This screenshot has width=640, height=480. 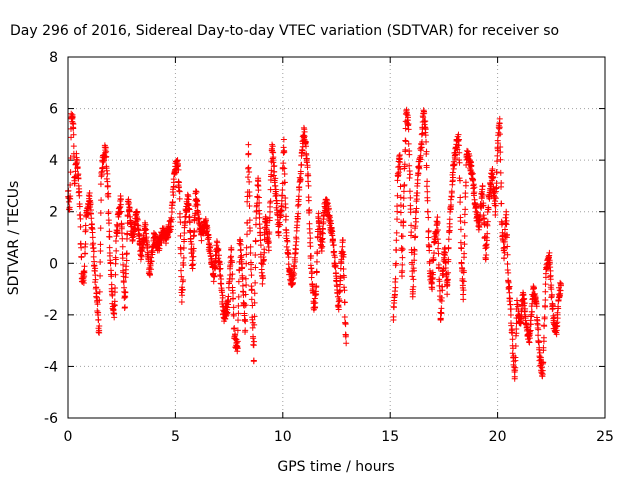 I want to click on y-tick-labels: -6 -4 -2 0 2 4 6 8, so click(x=51, y=238).